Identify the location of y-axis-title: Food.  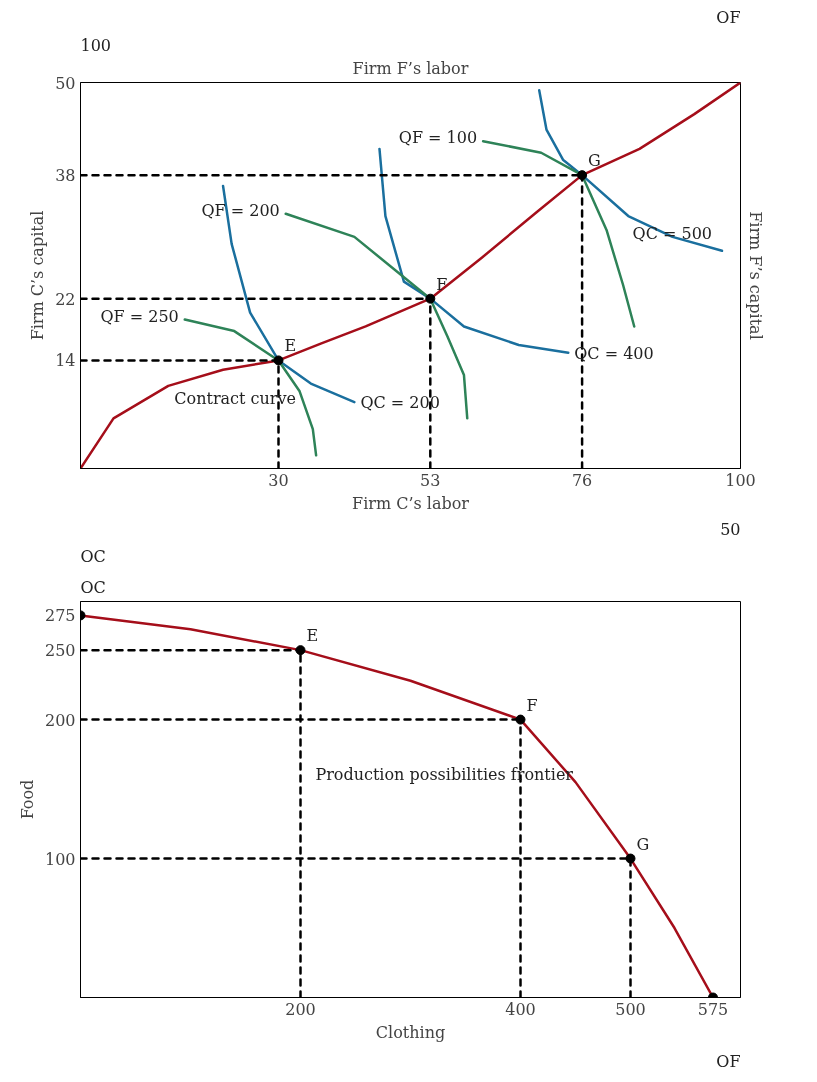
(27, 799).